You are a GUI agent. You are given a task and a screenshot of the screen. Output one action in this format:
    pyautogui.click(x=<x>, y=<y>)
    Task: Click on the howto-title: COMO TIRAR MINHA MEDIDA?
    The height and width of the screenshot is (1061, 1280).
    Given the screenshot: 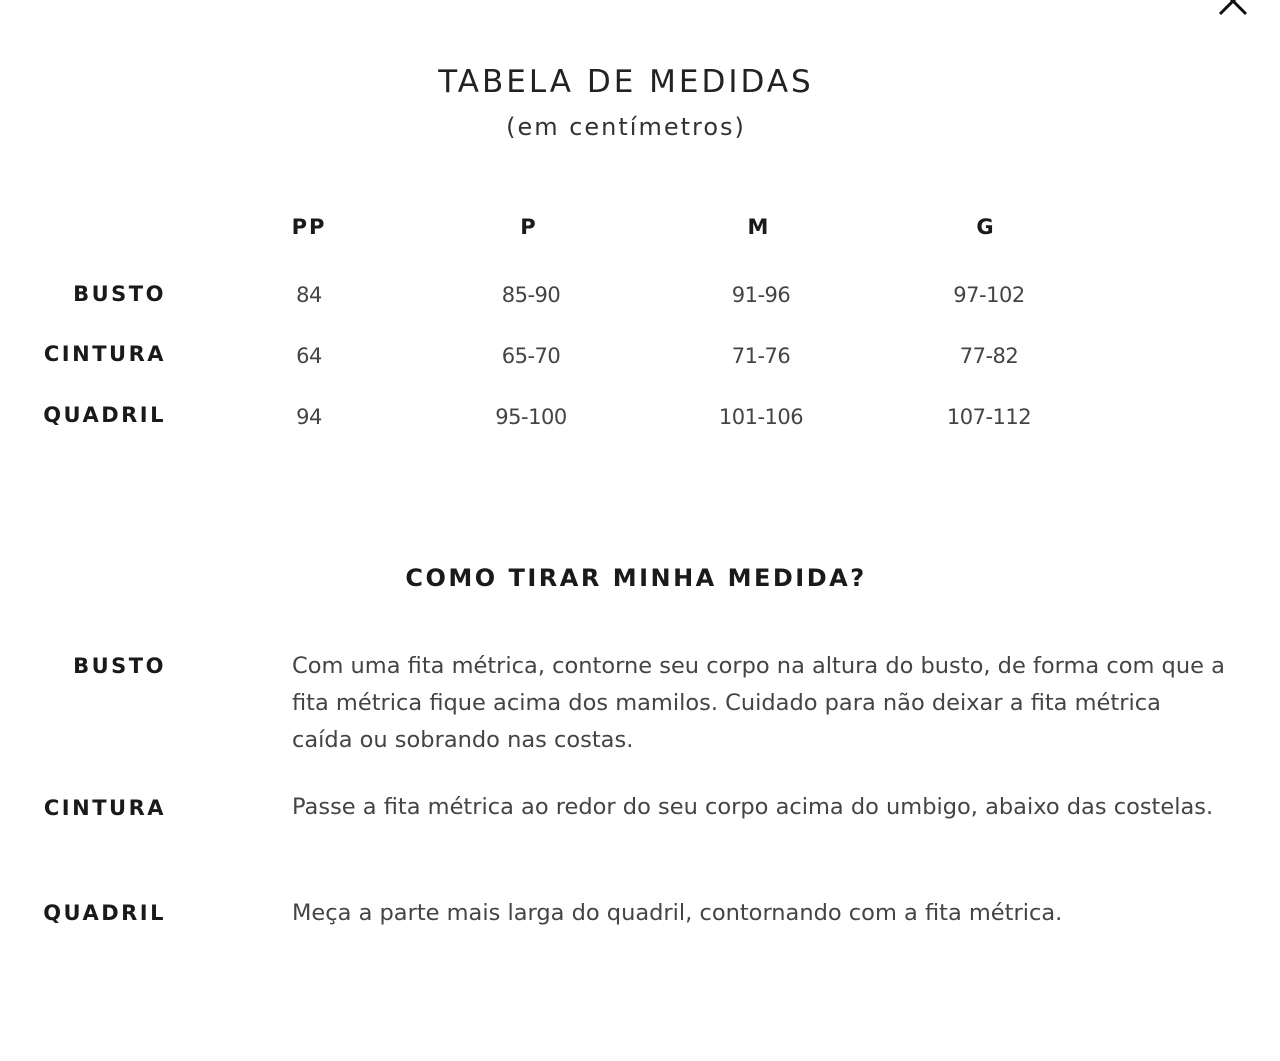 What is the action you would take?
    pyautogui.click(x=636, y=578)
    